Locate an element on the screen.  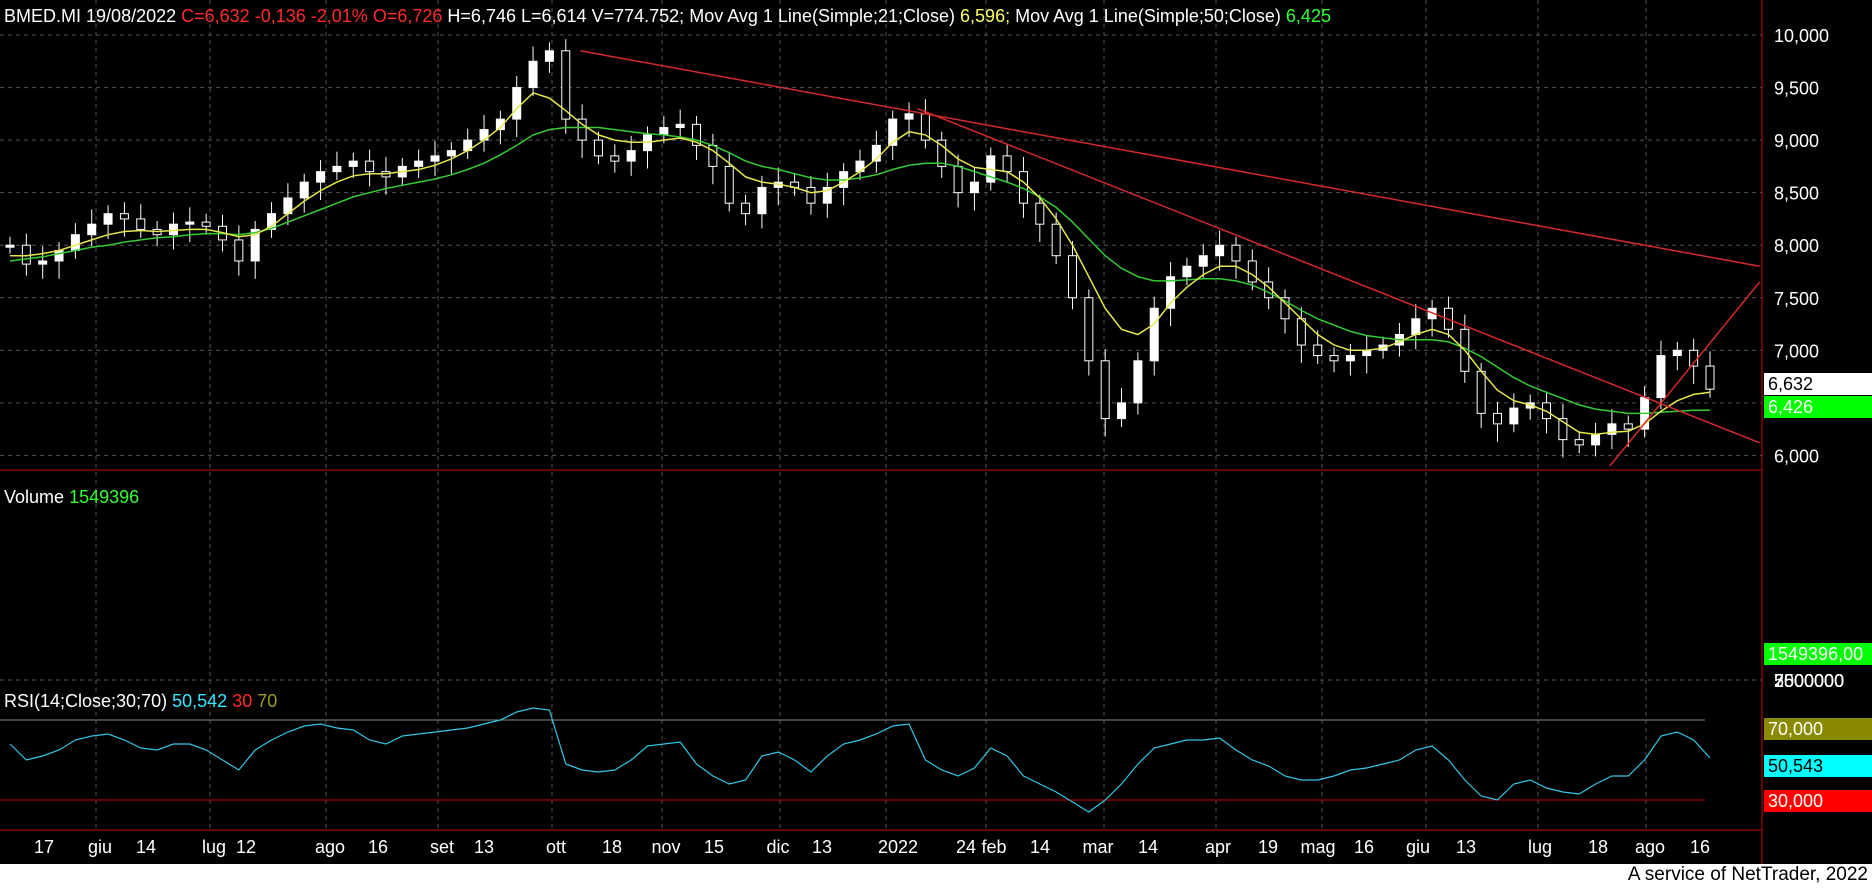
x-tick-label: mag is located at coordinates (1317, 847).